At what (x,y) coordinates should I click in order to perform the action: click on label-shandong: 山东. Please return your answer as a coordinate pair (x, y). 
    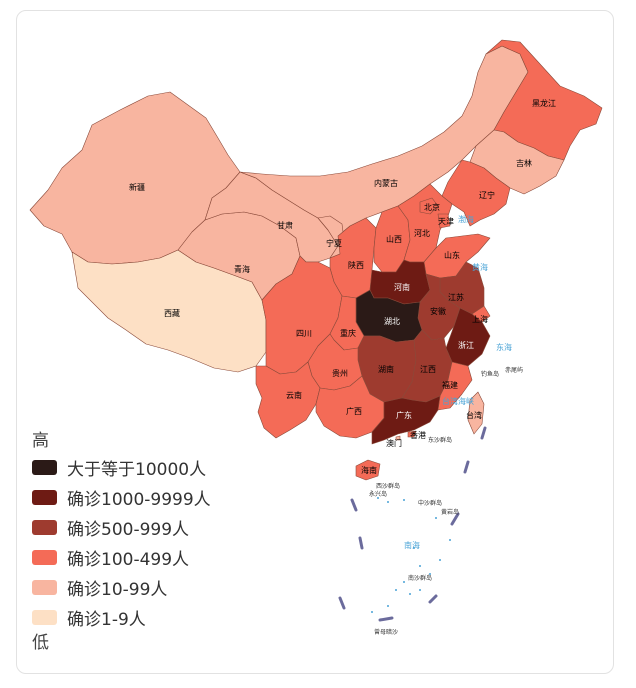
    Looking at the image, I should click on (452, 255).